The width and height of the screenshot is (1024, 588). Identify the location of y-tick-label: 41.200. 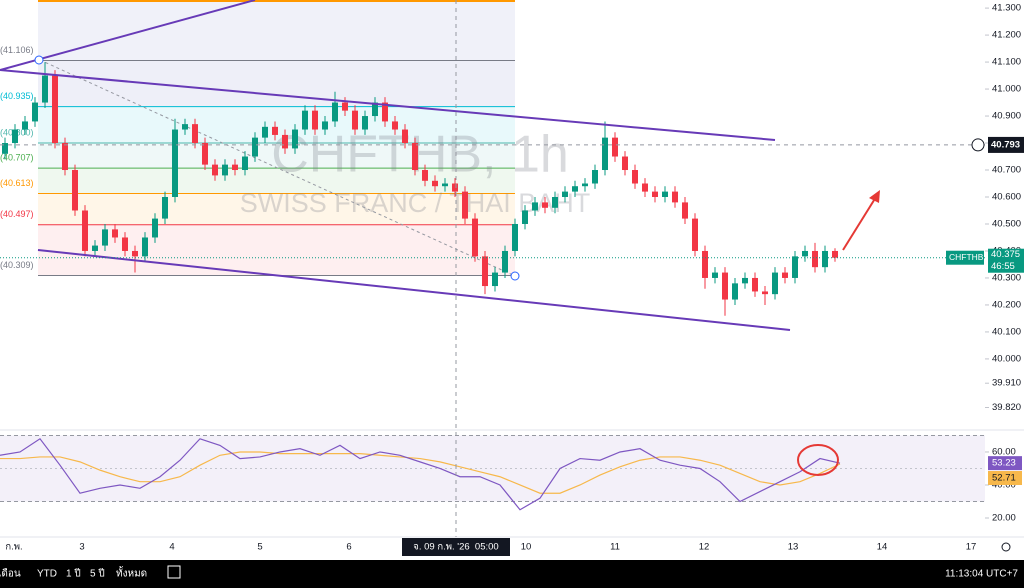
(1006, 35).